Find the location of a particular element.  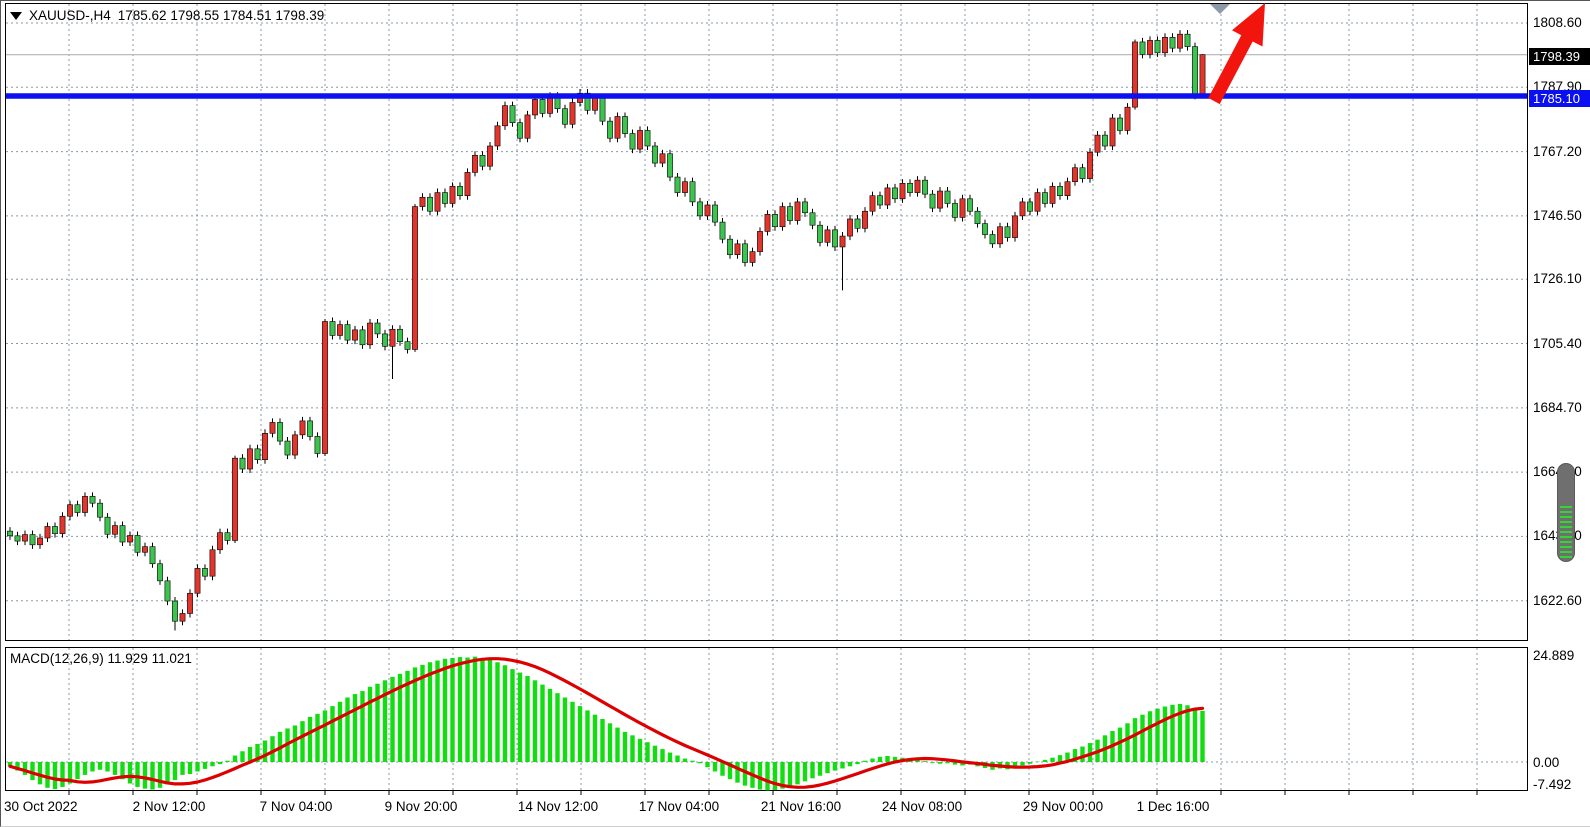

symbol-dropdown-icon is located at coordinates (16, 15).